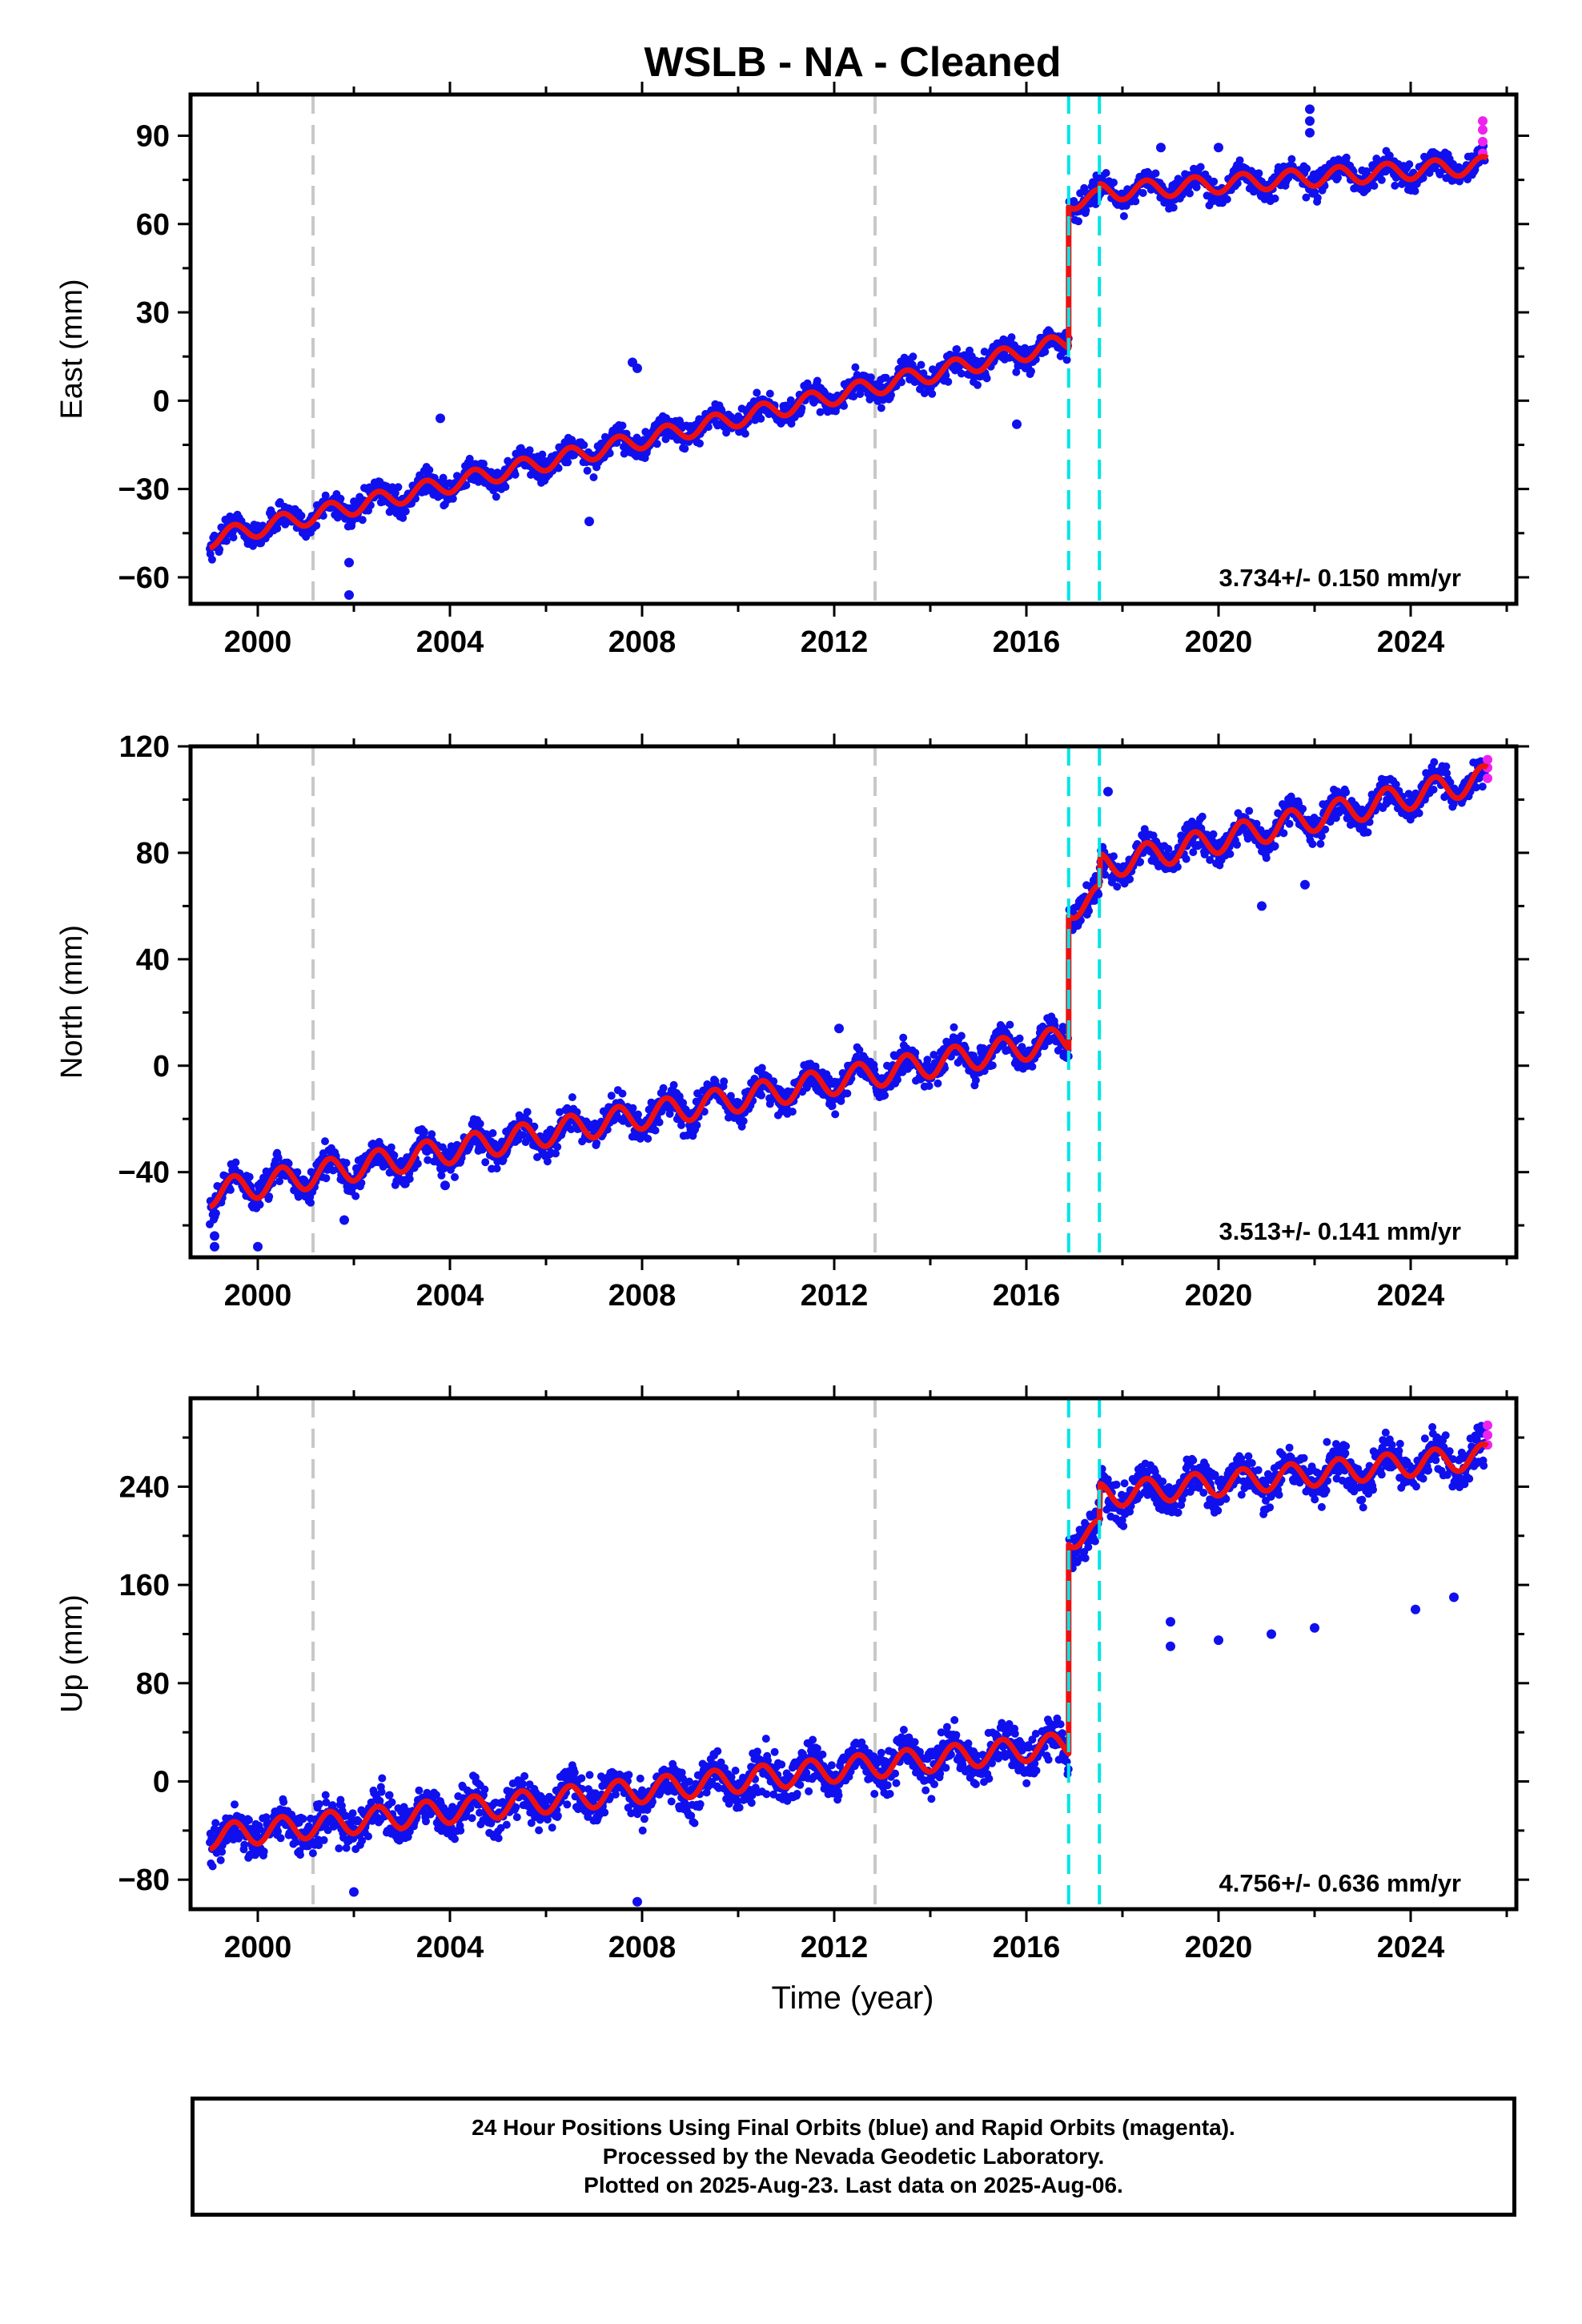 The height and width of the screenshot is (2324, 1582). I want to click on up-y-axis-label: Up (mm), so click(72, 1653).